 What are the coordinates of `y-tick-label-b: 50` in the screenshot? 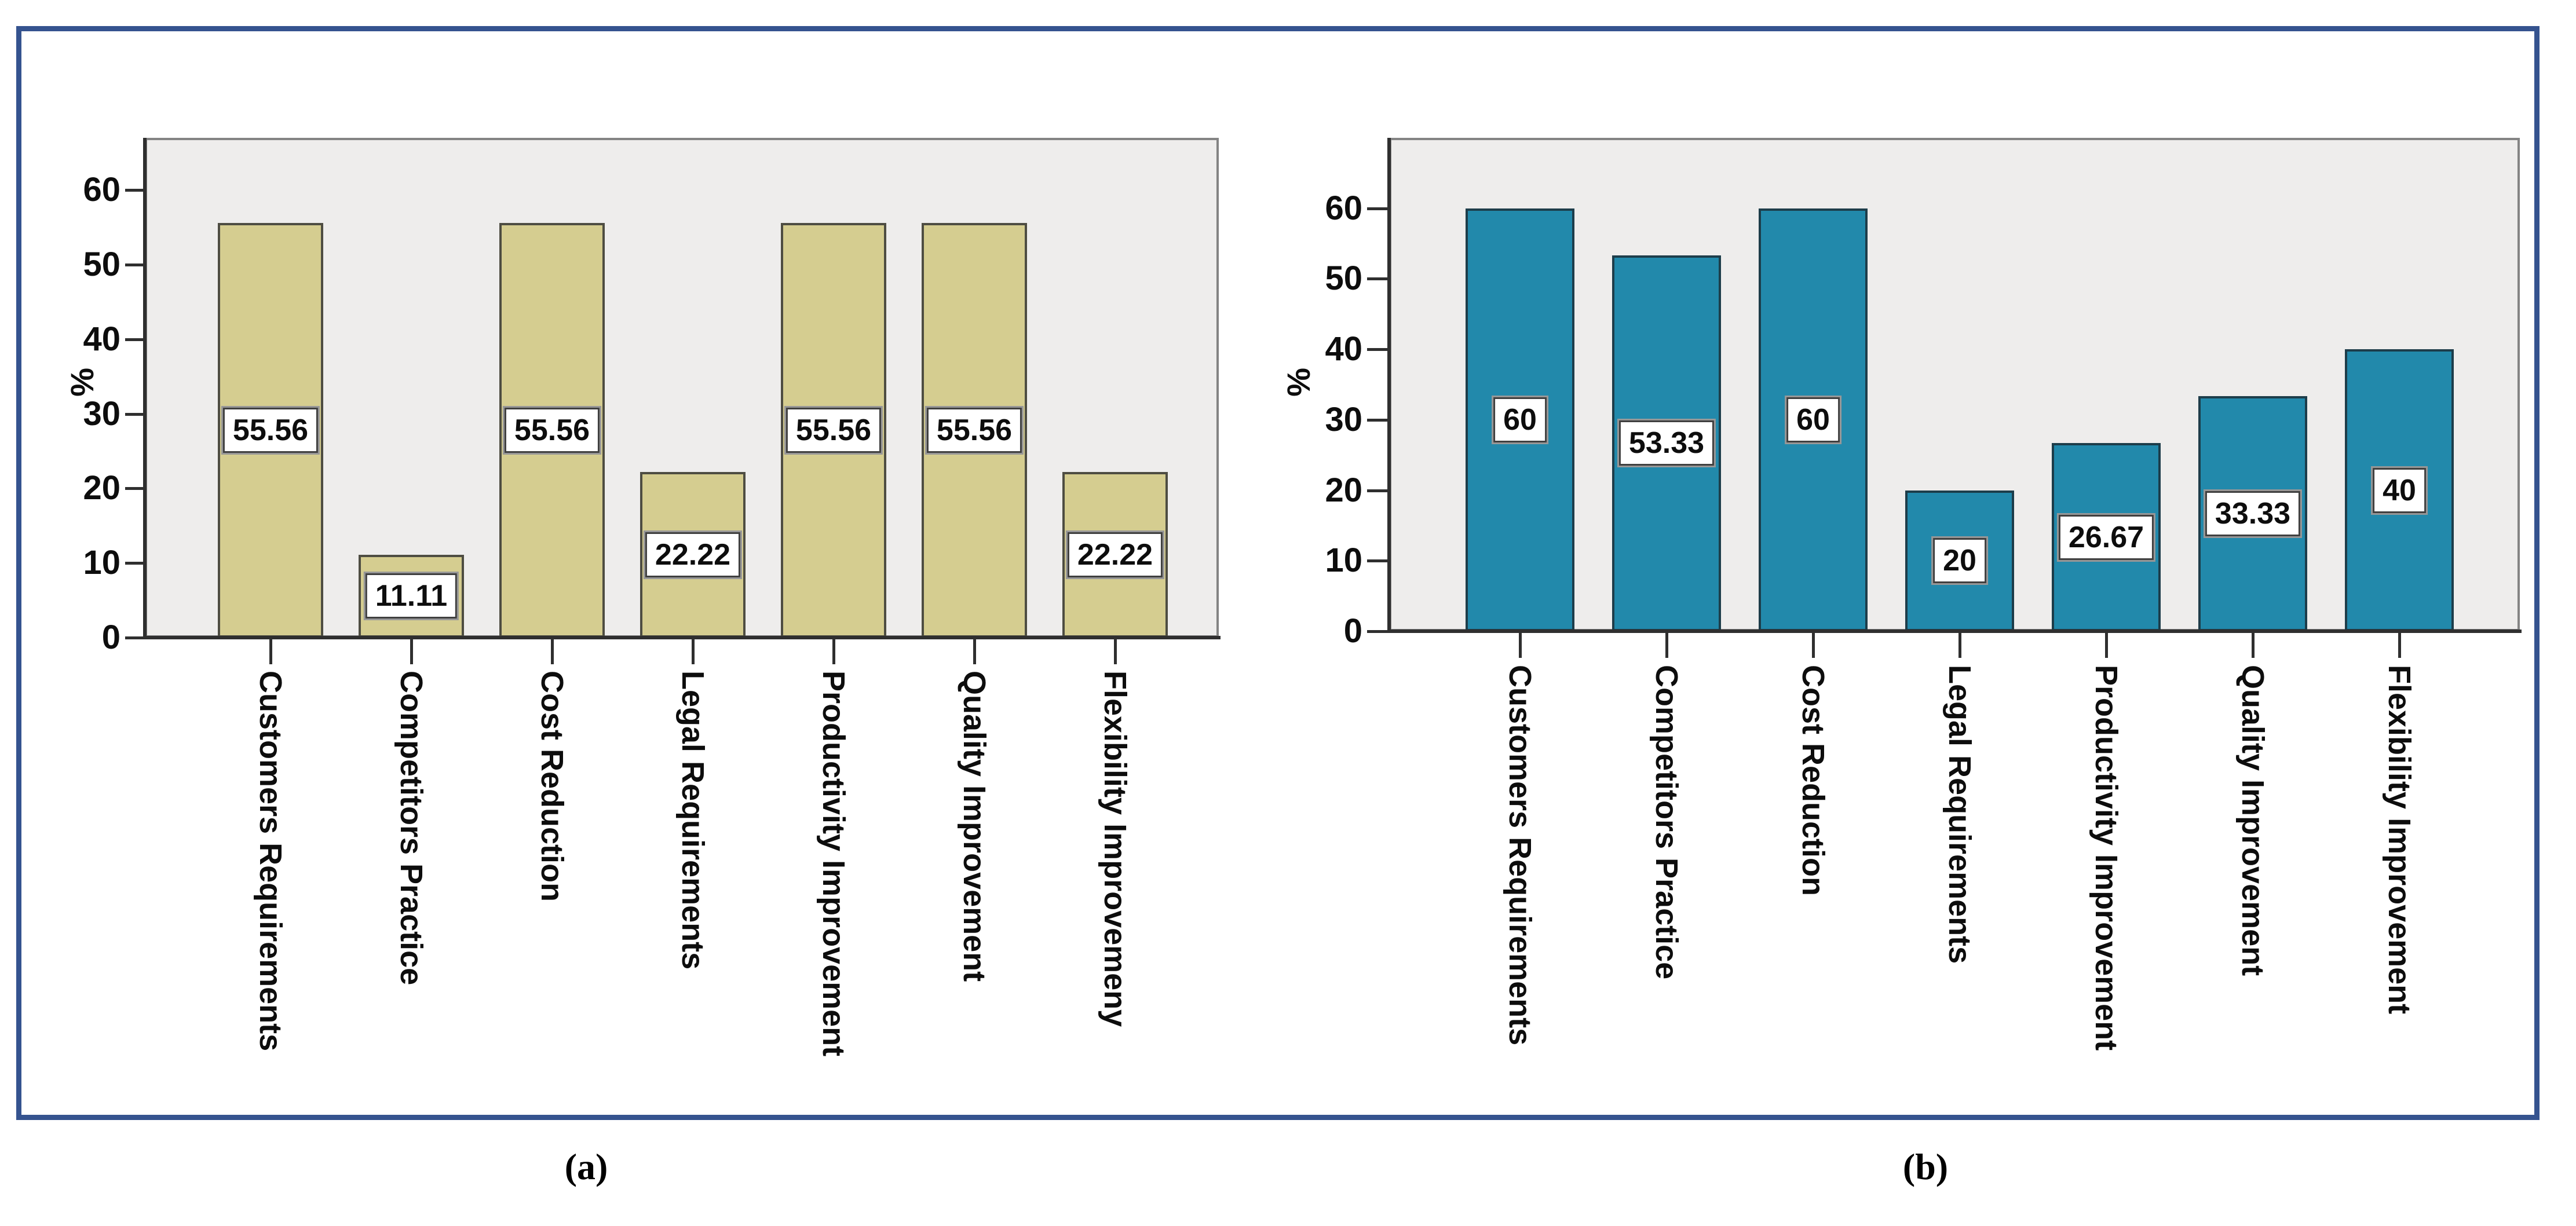 It's located at (1344, 278).